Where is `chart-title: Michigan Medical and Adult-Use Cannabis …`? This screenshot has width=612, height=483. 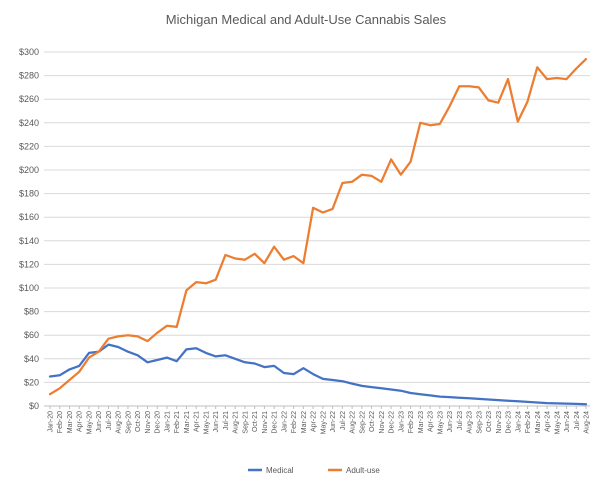 chart-title: Michigan Medical and Adult-Use Cannabis … is located at coordinates (306, 19).